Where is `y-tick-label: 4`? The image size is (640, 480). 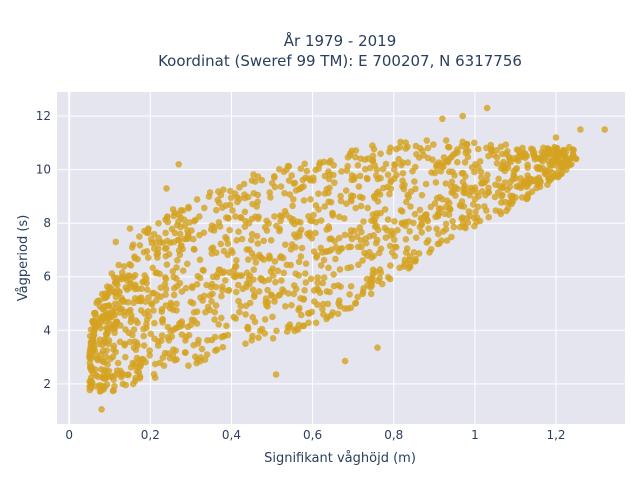
y-tick-label: 4 is located at coordinates (47, 330).